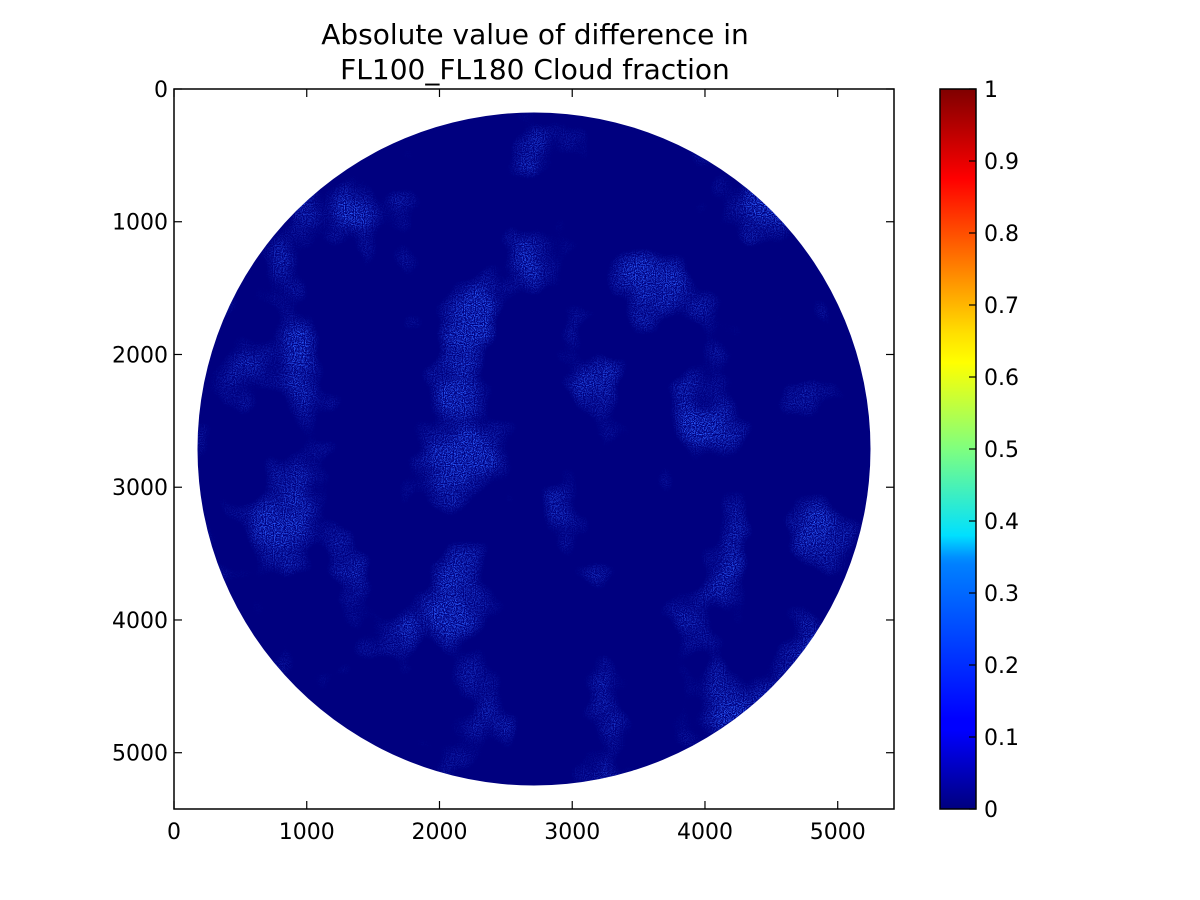 The image size is (1200, 900). Describe the element at coordinates (705, 832) in the screenshot. I see `x-tick-label: 4000` at that location.